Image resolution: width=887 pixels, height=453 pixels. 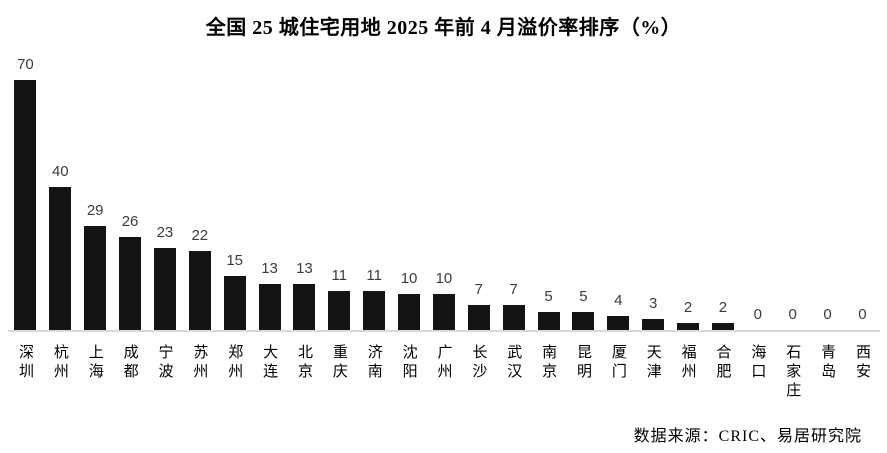 I want to click on bar-value-label: 26, so click(x=130, y=221).